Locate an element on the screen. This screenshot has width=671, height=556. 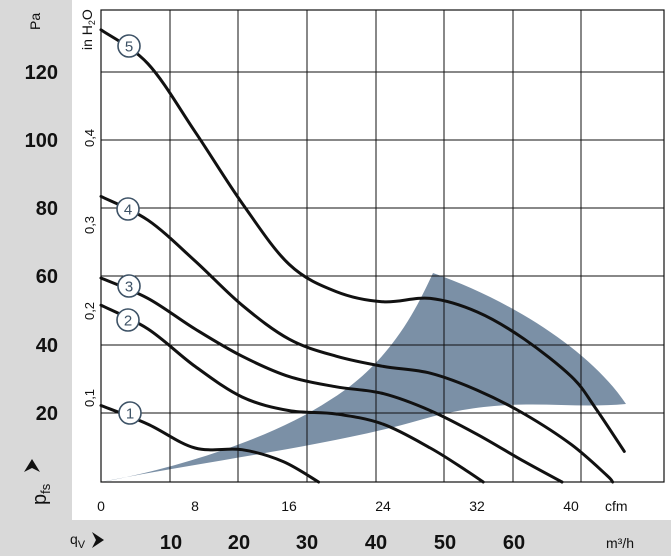
x-axis-band is located at coordinates (335, 538).